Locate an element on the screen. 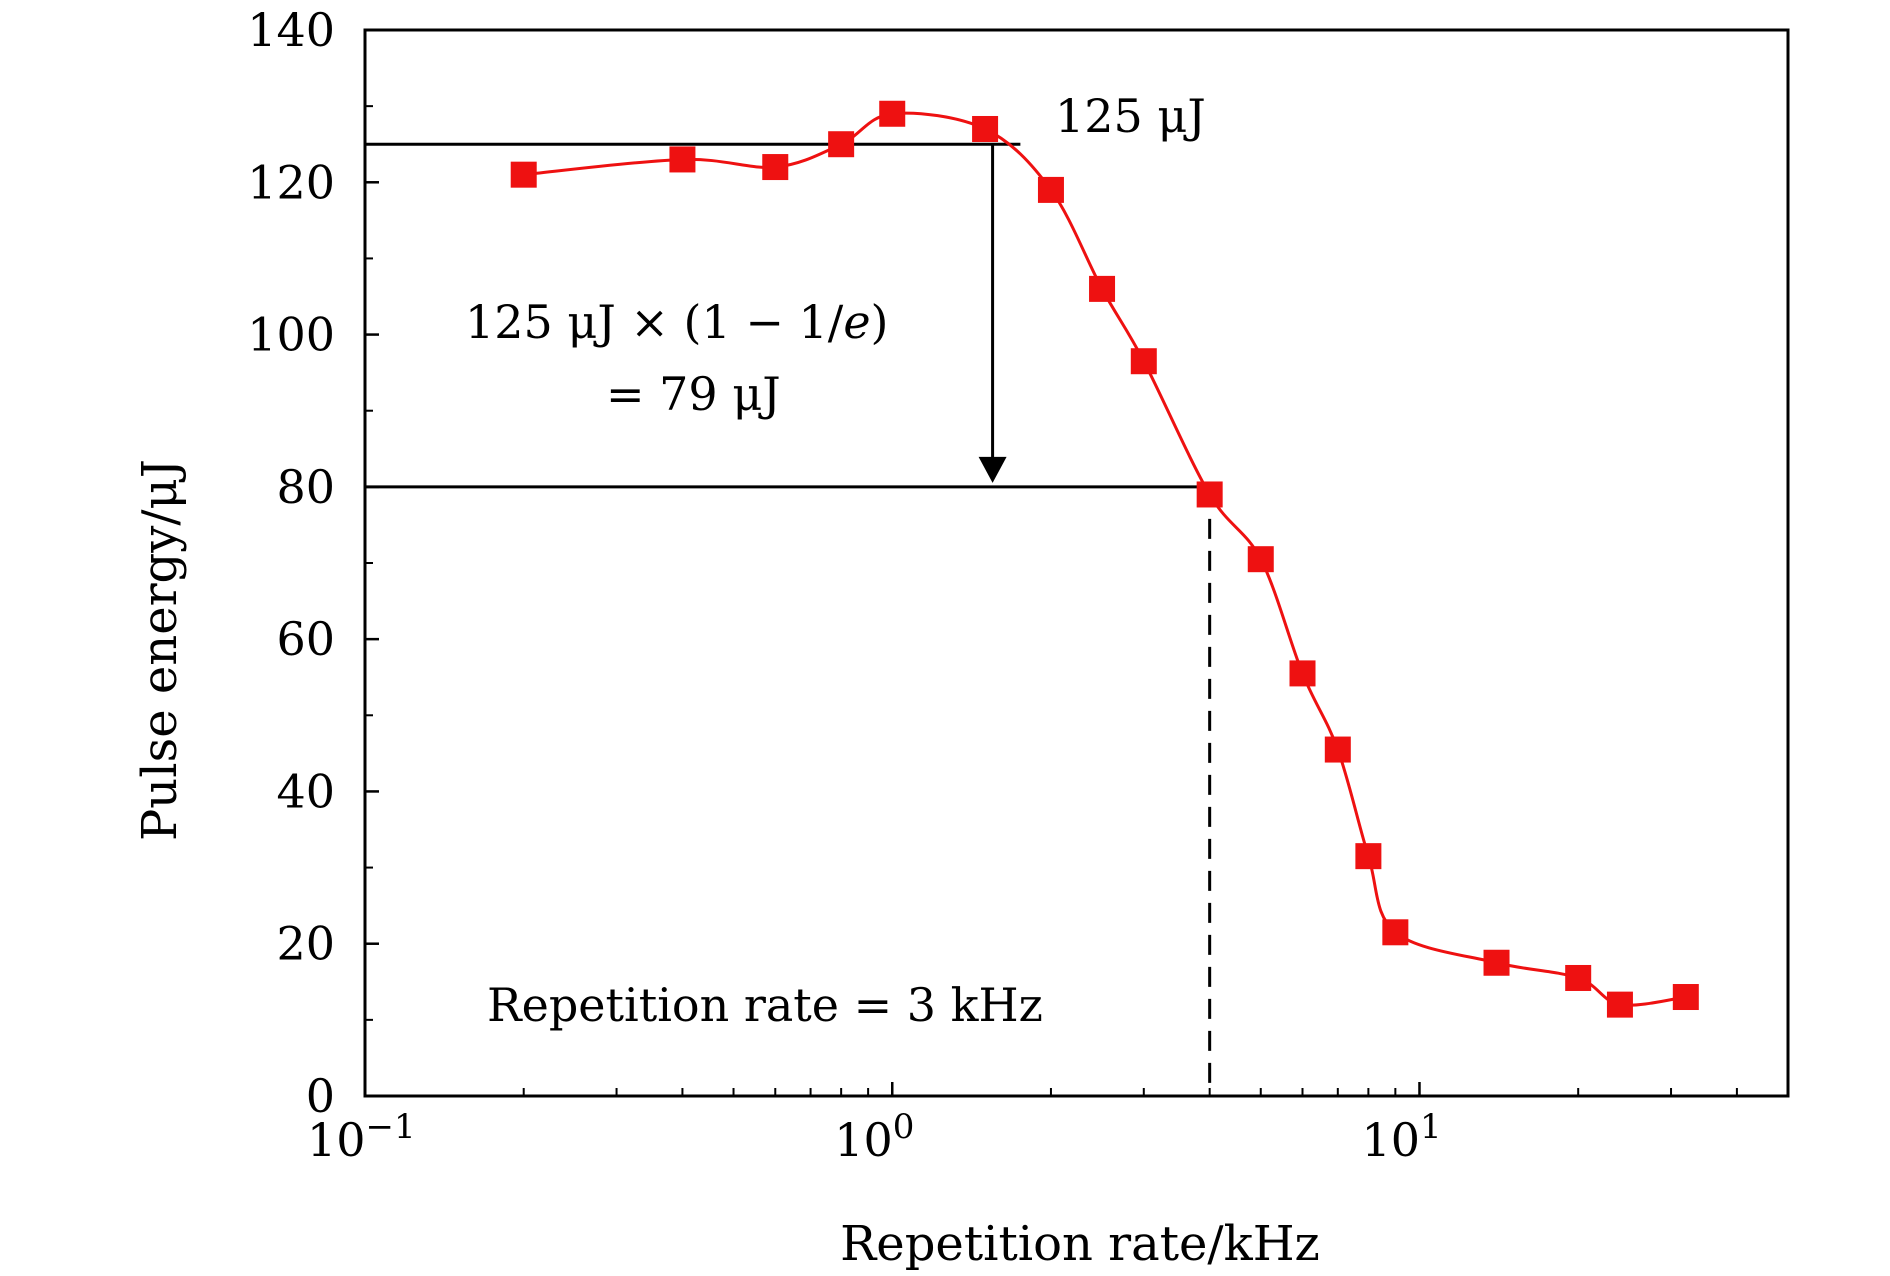 The height and width of the screenshot is (1276, 1890). y-tick-label: 120 is located at coordinates (291, 182).